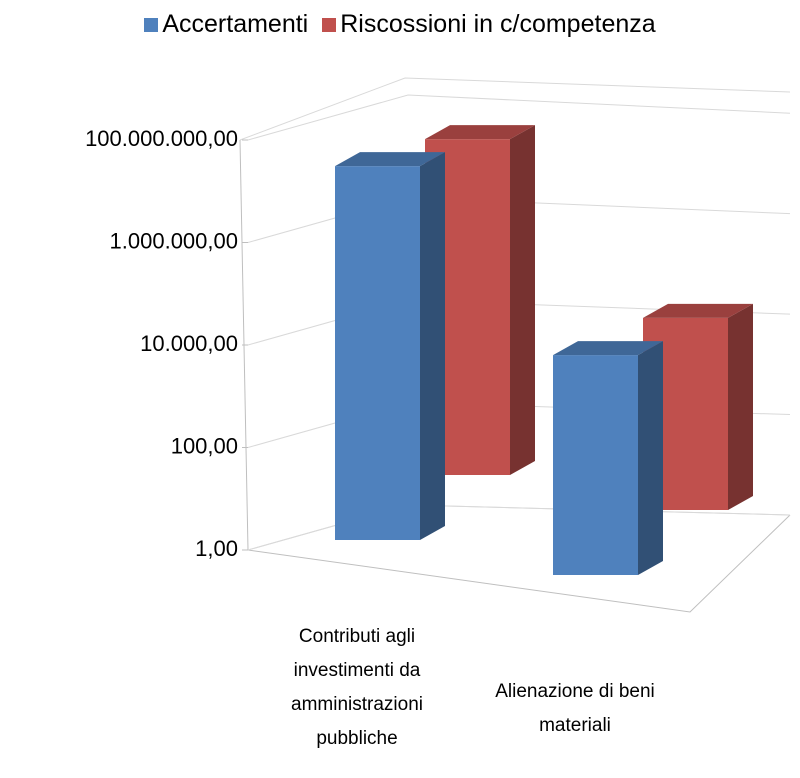 Image resolution: width=800 pixels, height=778 pixels. I want to click on y-tick-label: 10.000,00, so click(189, 343).